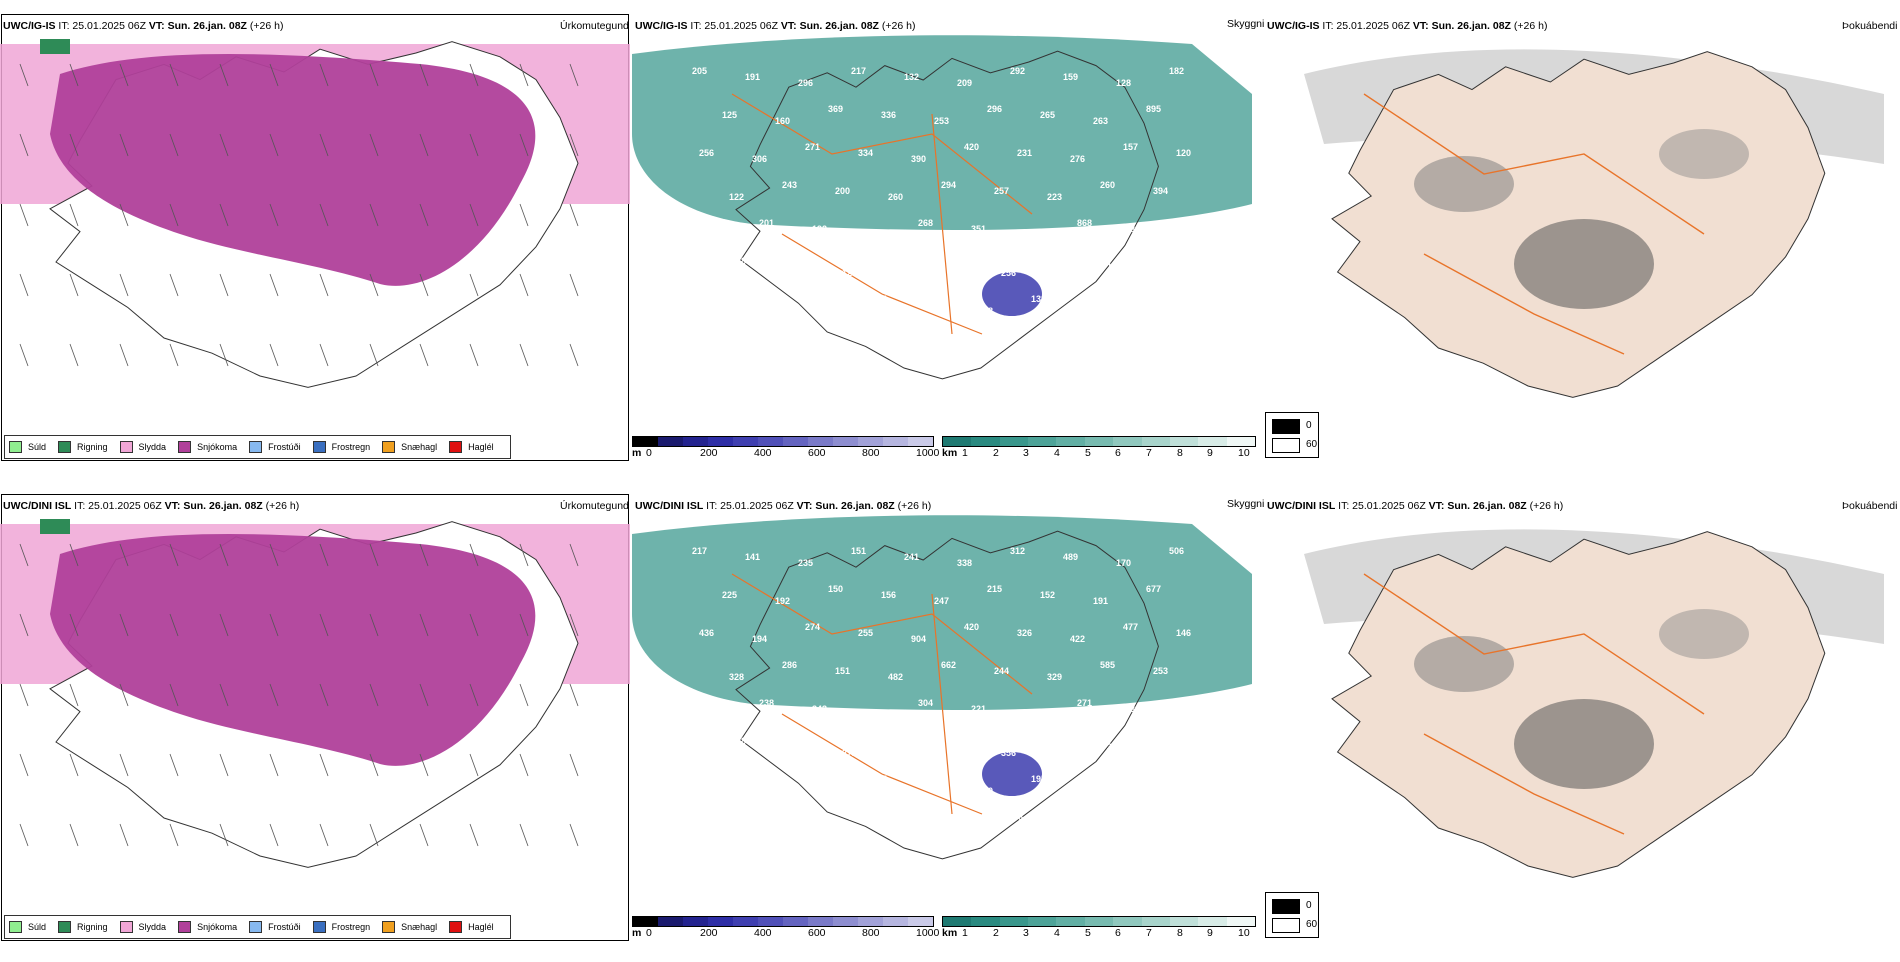 Image resolution: width=1900 pixels, height=962 pixels. Describe the element at coordinates (1088, 933) in the screenshot. I see `colorbar-tick: 5` at that location.